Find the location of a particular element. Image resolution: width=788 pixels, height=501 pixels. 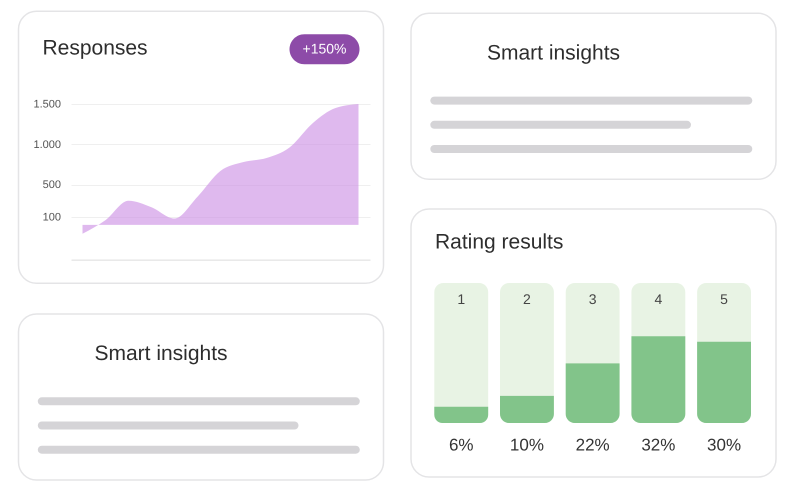

data-label: 6% is located at coordinates (461, 445).